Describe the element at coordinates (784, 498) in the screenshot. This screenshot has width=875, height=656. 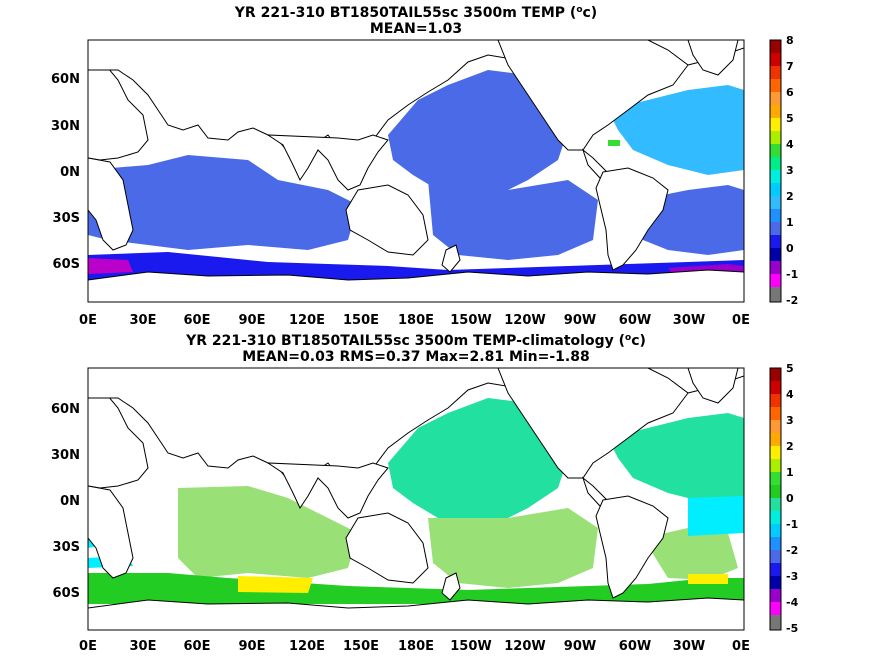
I see `panel-2-colorbar: 5 4 3 2 1 0 -1 -2 -3 -4 -5` at that location.